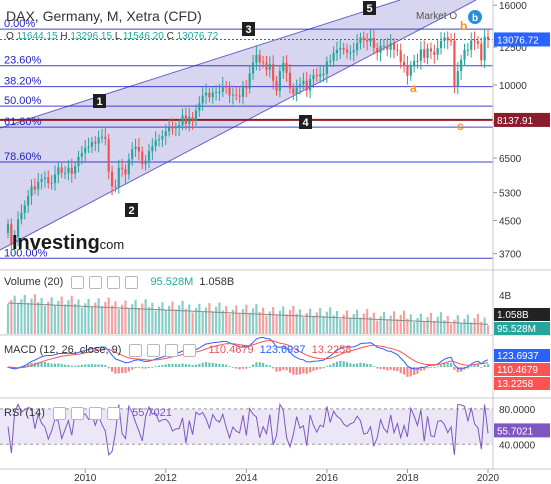 The width and height of the screenshot is (551, 484). Describe the element at coordinates (56, 243) in the screenshot. I see `watermark-brand: Investing` at that location.